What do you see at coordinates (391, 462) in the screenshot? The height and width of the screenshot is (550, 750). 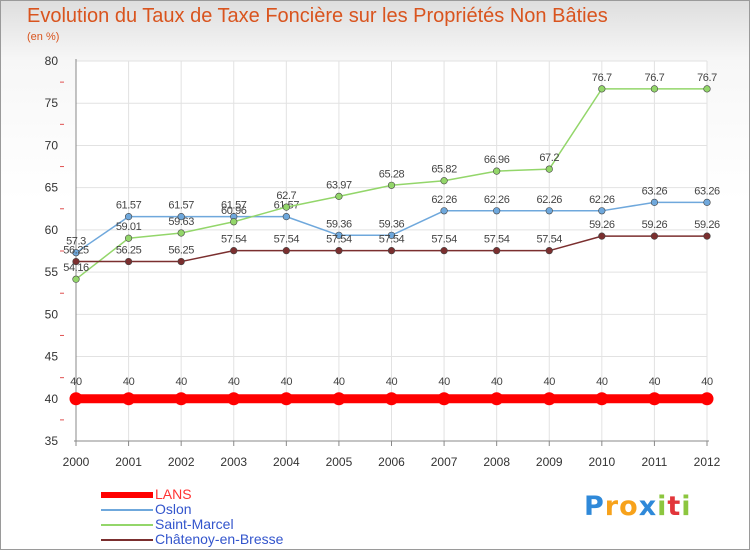 I see `x-tick-label: 2006` at bounding box center [391, 462].